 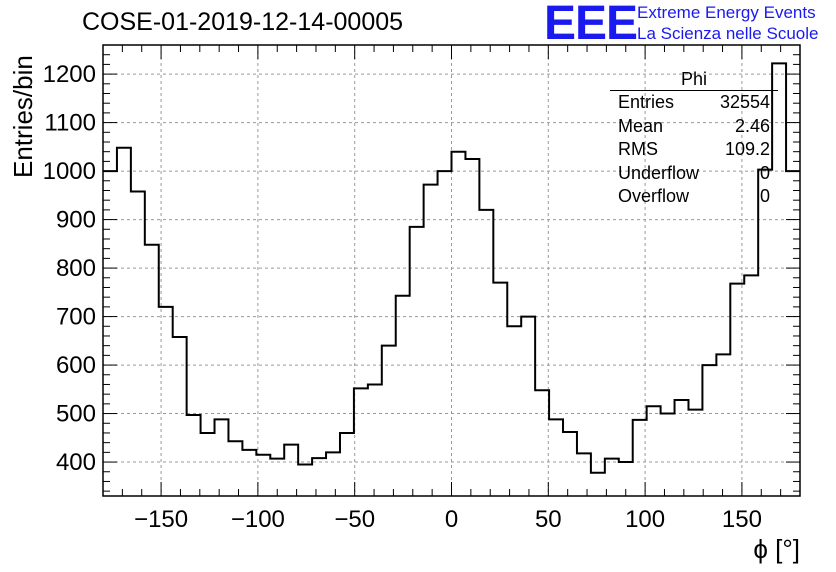 What do you see at coordinates (69, 171) in the screenshot?
I see `y-tick-label: 1000` at bounding box center [69, 171].